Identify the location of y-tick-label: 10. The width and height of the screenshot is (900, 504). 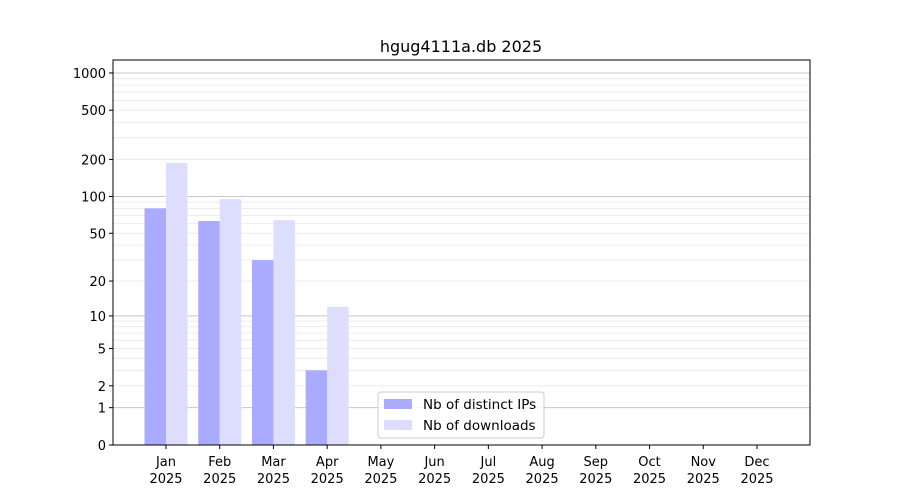
(97, 317).